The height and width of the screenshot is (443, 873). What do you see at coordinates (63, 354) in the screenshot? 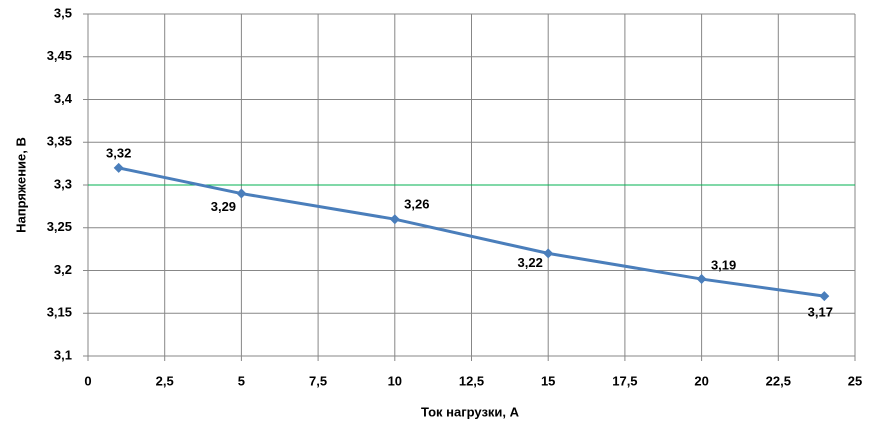
I see `y-tick-label: 3,1` at bounding box center [63, 354].